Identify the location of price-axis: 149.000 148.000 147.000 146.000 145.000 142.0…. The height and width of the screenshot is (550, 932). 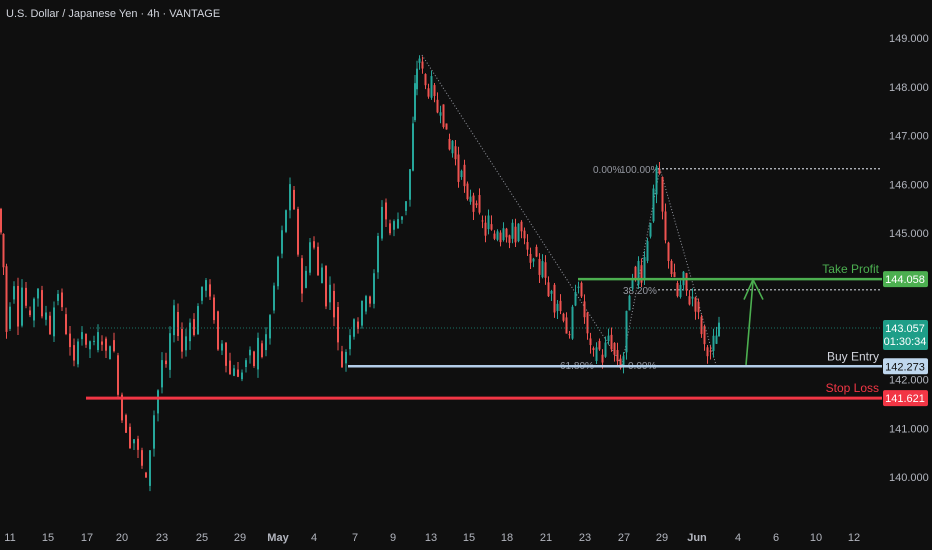
(909, 258).